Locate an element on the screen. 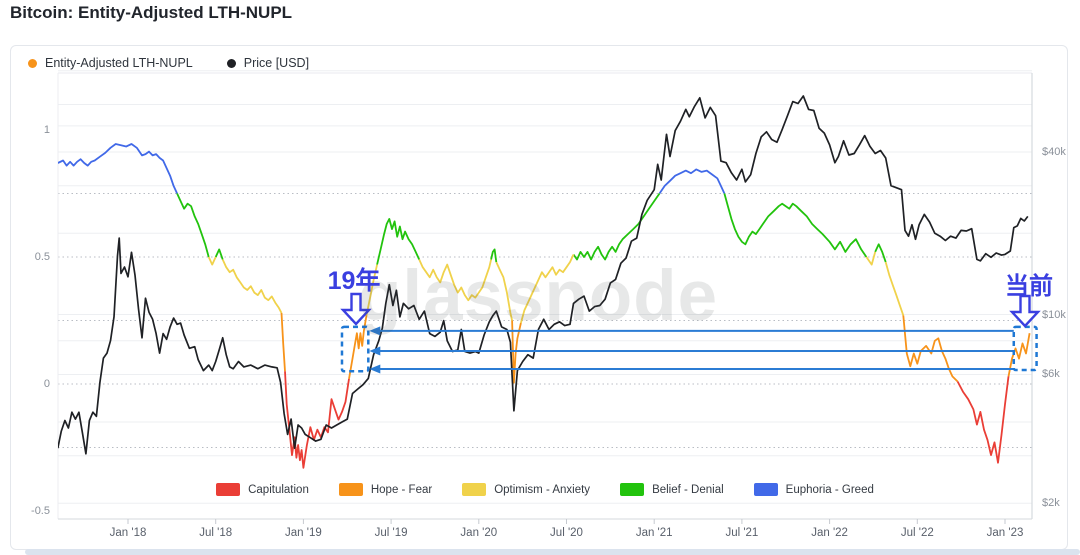  band-legend-label: Belief - Denial is located at coordinates (688, 489).